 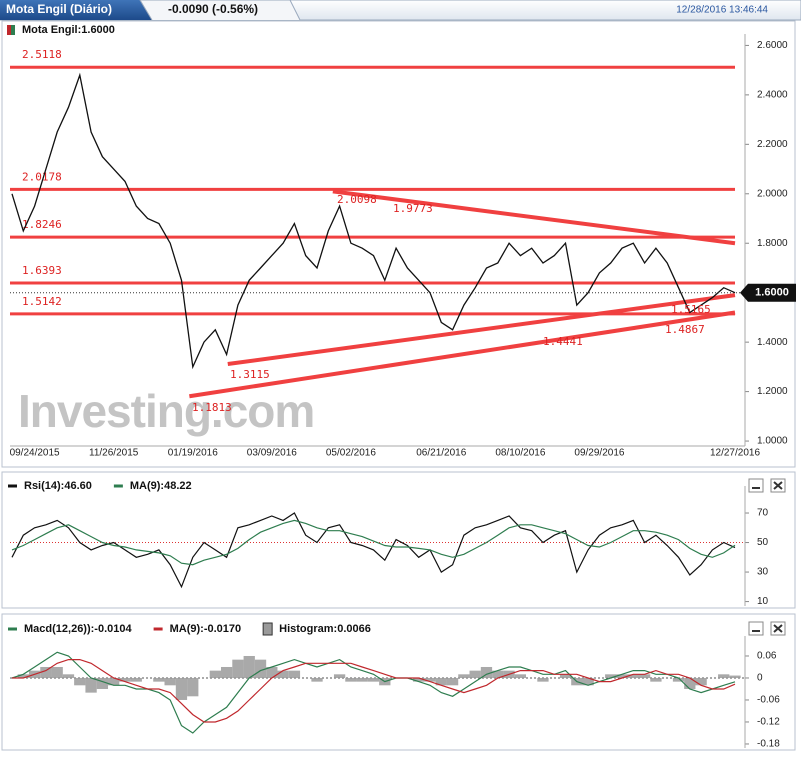 I want to click on rsi-buttons, so click(x=767, y=485).